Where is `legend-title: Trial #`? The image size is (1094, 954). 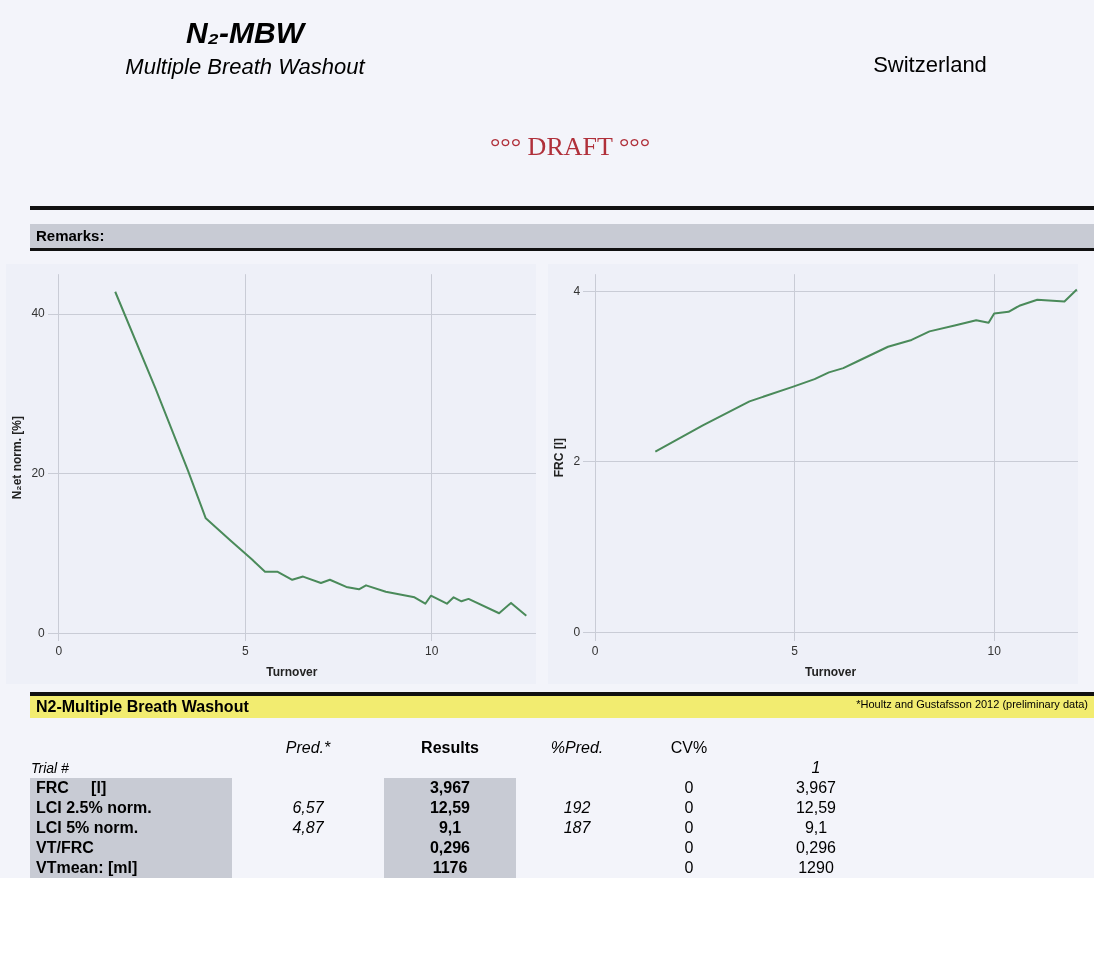
legend-title: Trial # is located at coordinates (50, 768).